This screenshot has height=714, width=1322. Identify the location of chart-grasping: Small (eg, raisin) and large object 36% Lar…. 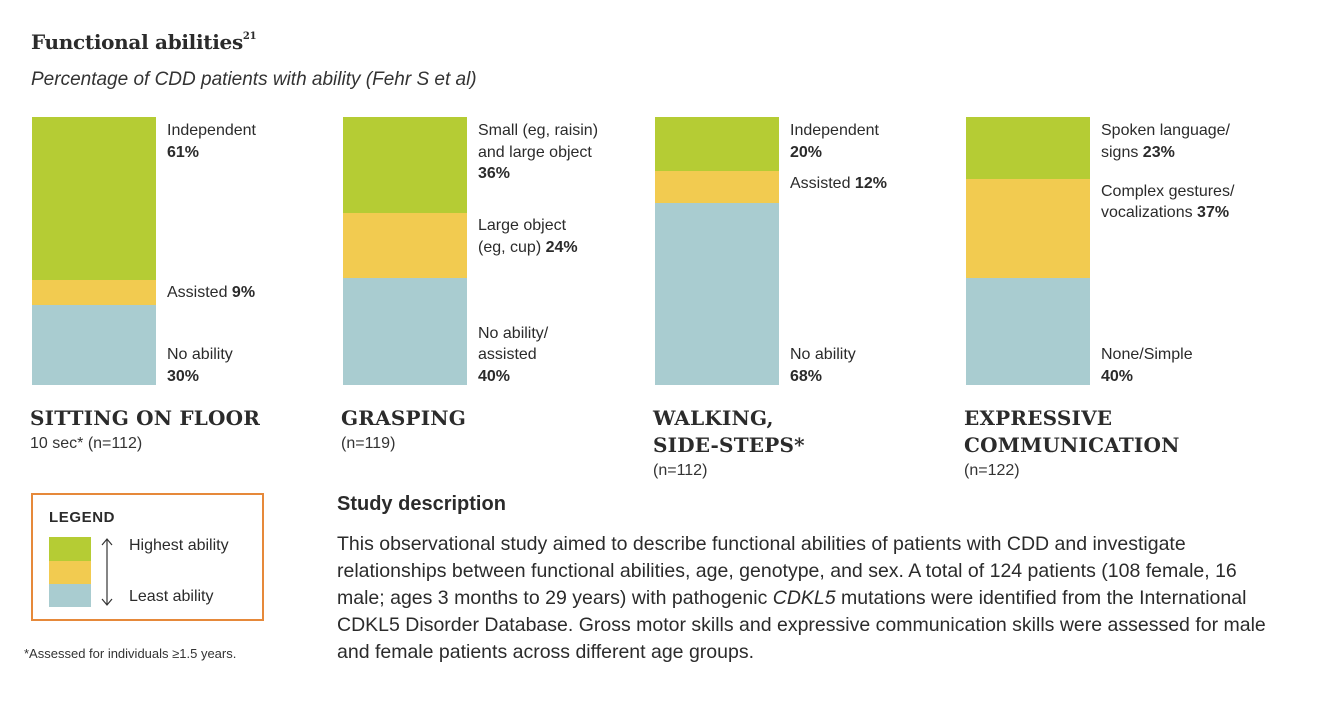
(487, 307).